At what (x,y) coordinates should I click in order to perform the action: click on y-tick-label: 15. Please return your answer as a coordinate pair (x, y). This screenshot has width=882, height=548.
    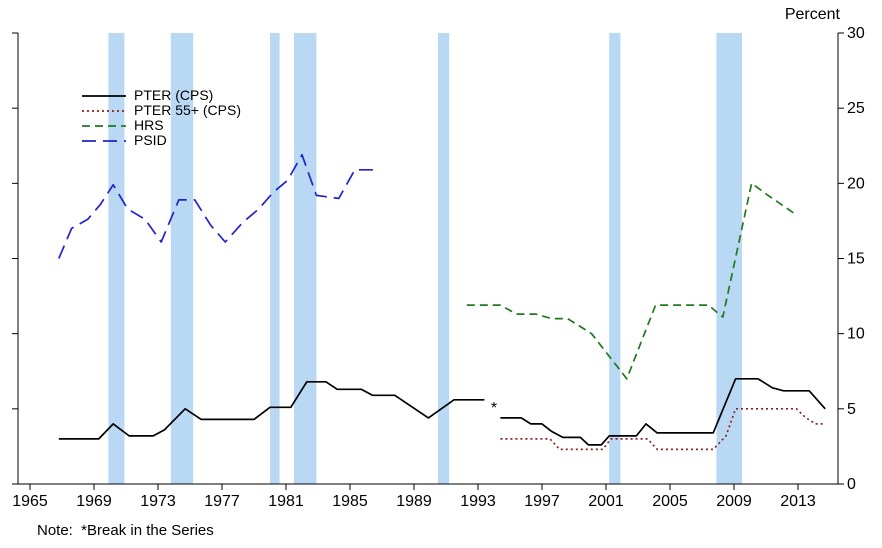
    Looking at the image, I should click on (856, 259).